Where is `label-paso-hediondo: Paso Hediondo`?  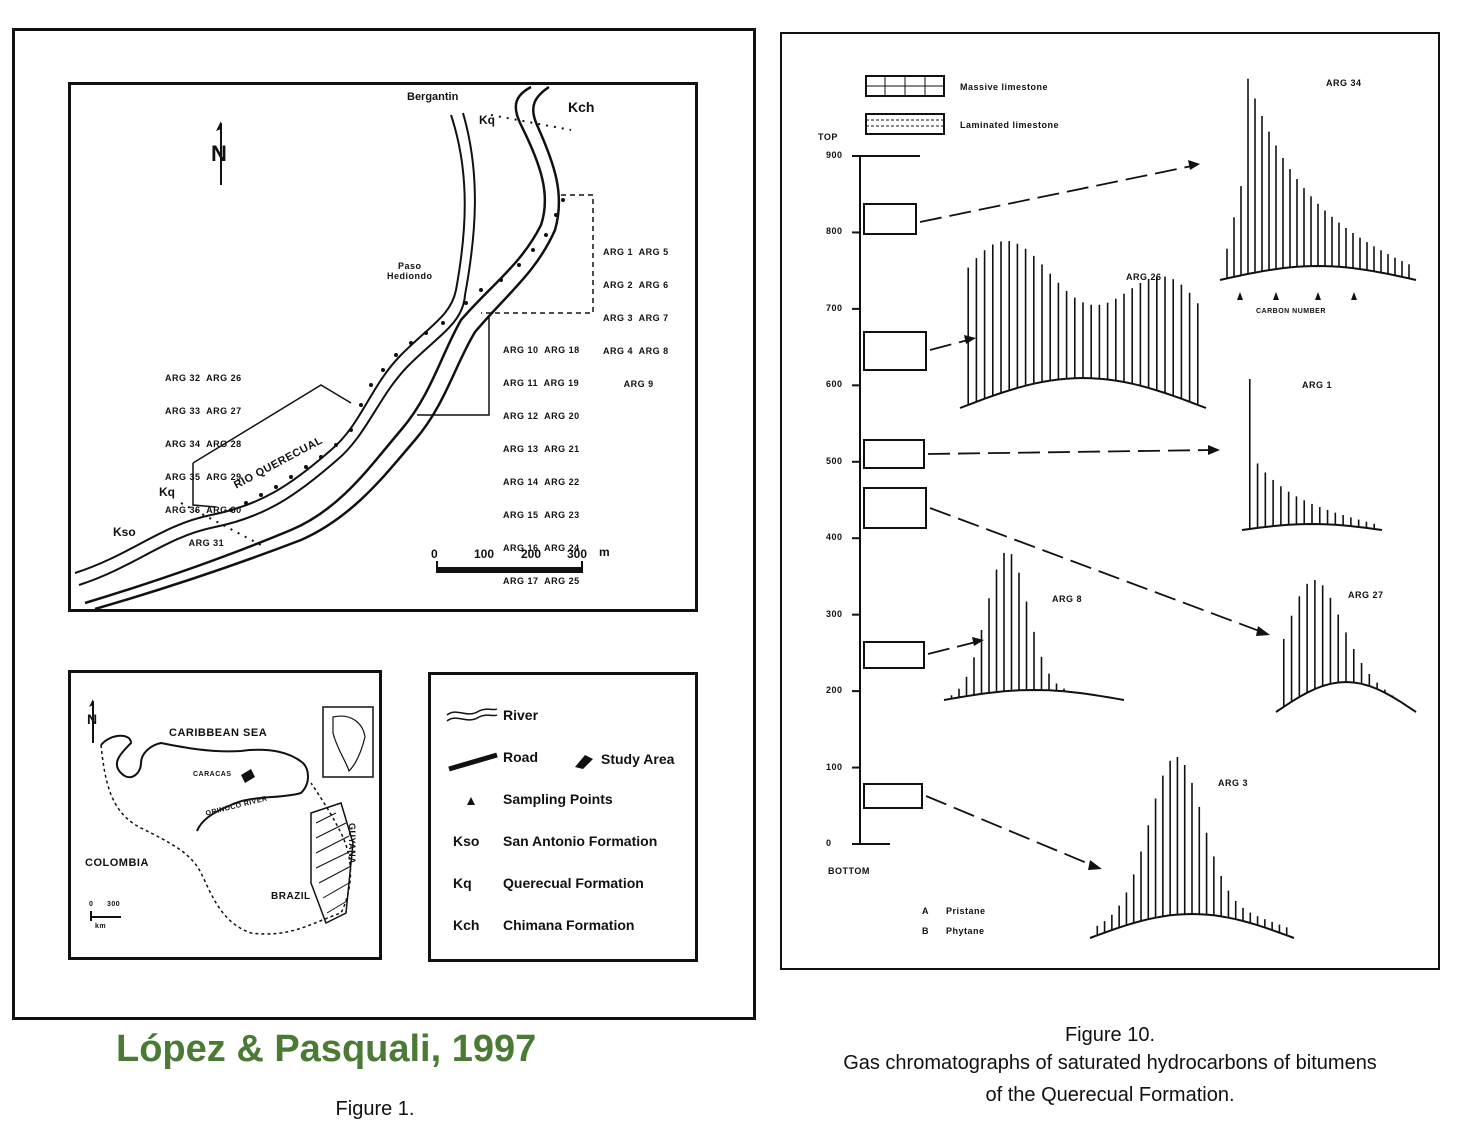 label-paso-hediondo: Paso Hediondo is located at coordinates (410, 271).